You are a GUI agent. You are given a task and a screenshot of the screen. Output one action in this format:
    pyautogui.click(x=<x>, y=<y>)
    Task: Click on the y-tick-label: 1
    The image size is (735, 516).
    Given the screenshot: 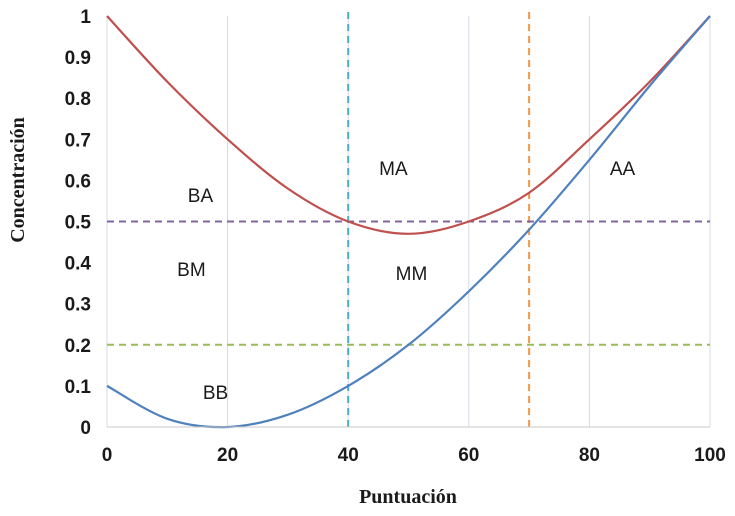 What is the action you would take?
    pyautogui.click(x=85, y=17)
    